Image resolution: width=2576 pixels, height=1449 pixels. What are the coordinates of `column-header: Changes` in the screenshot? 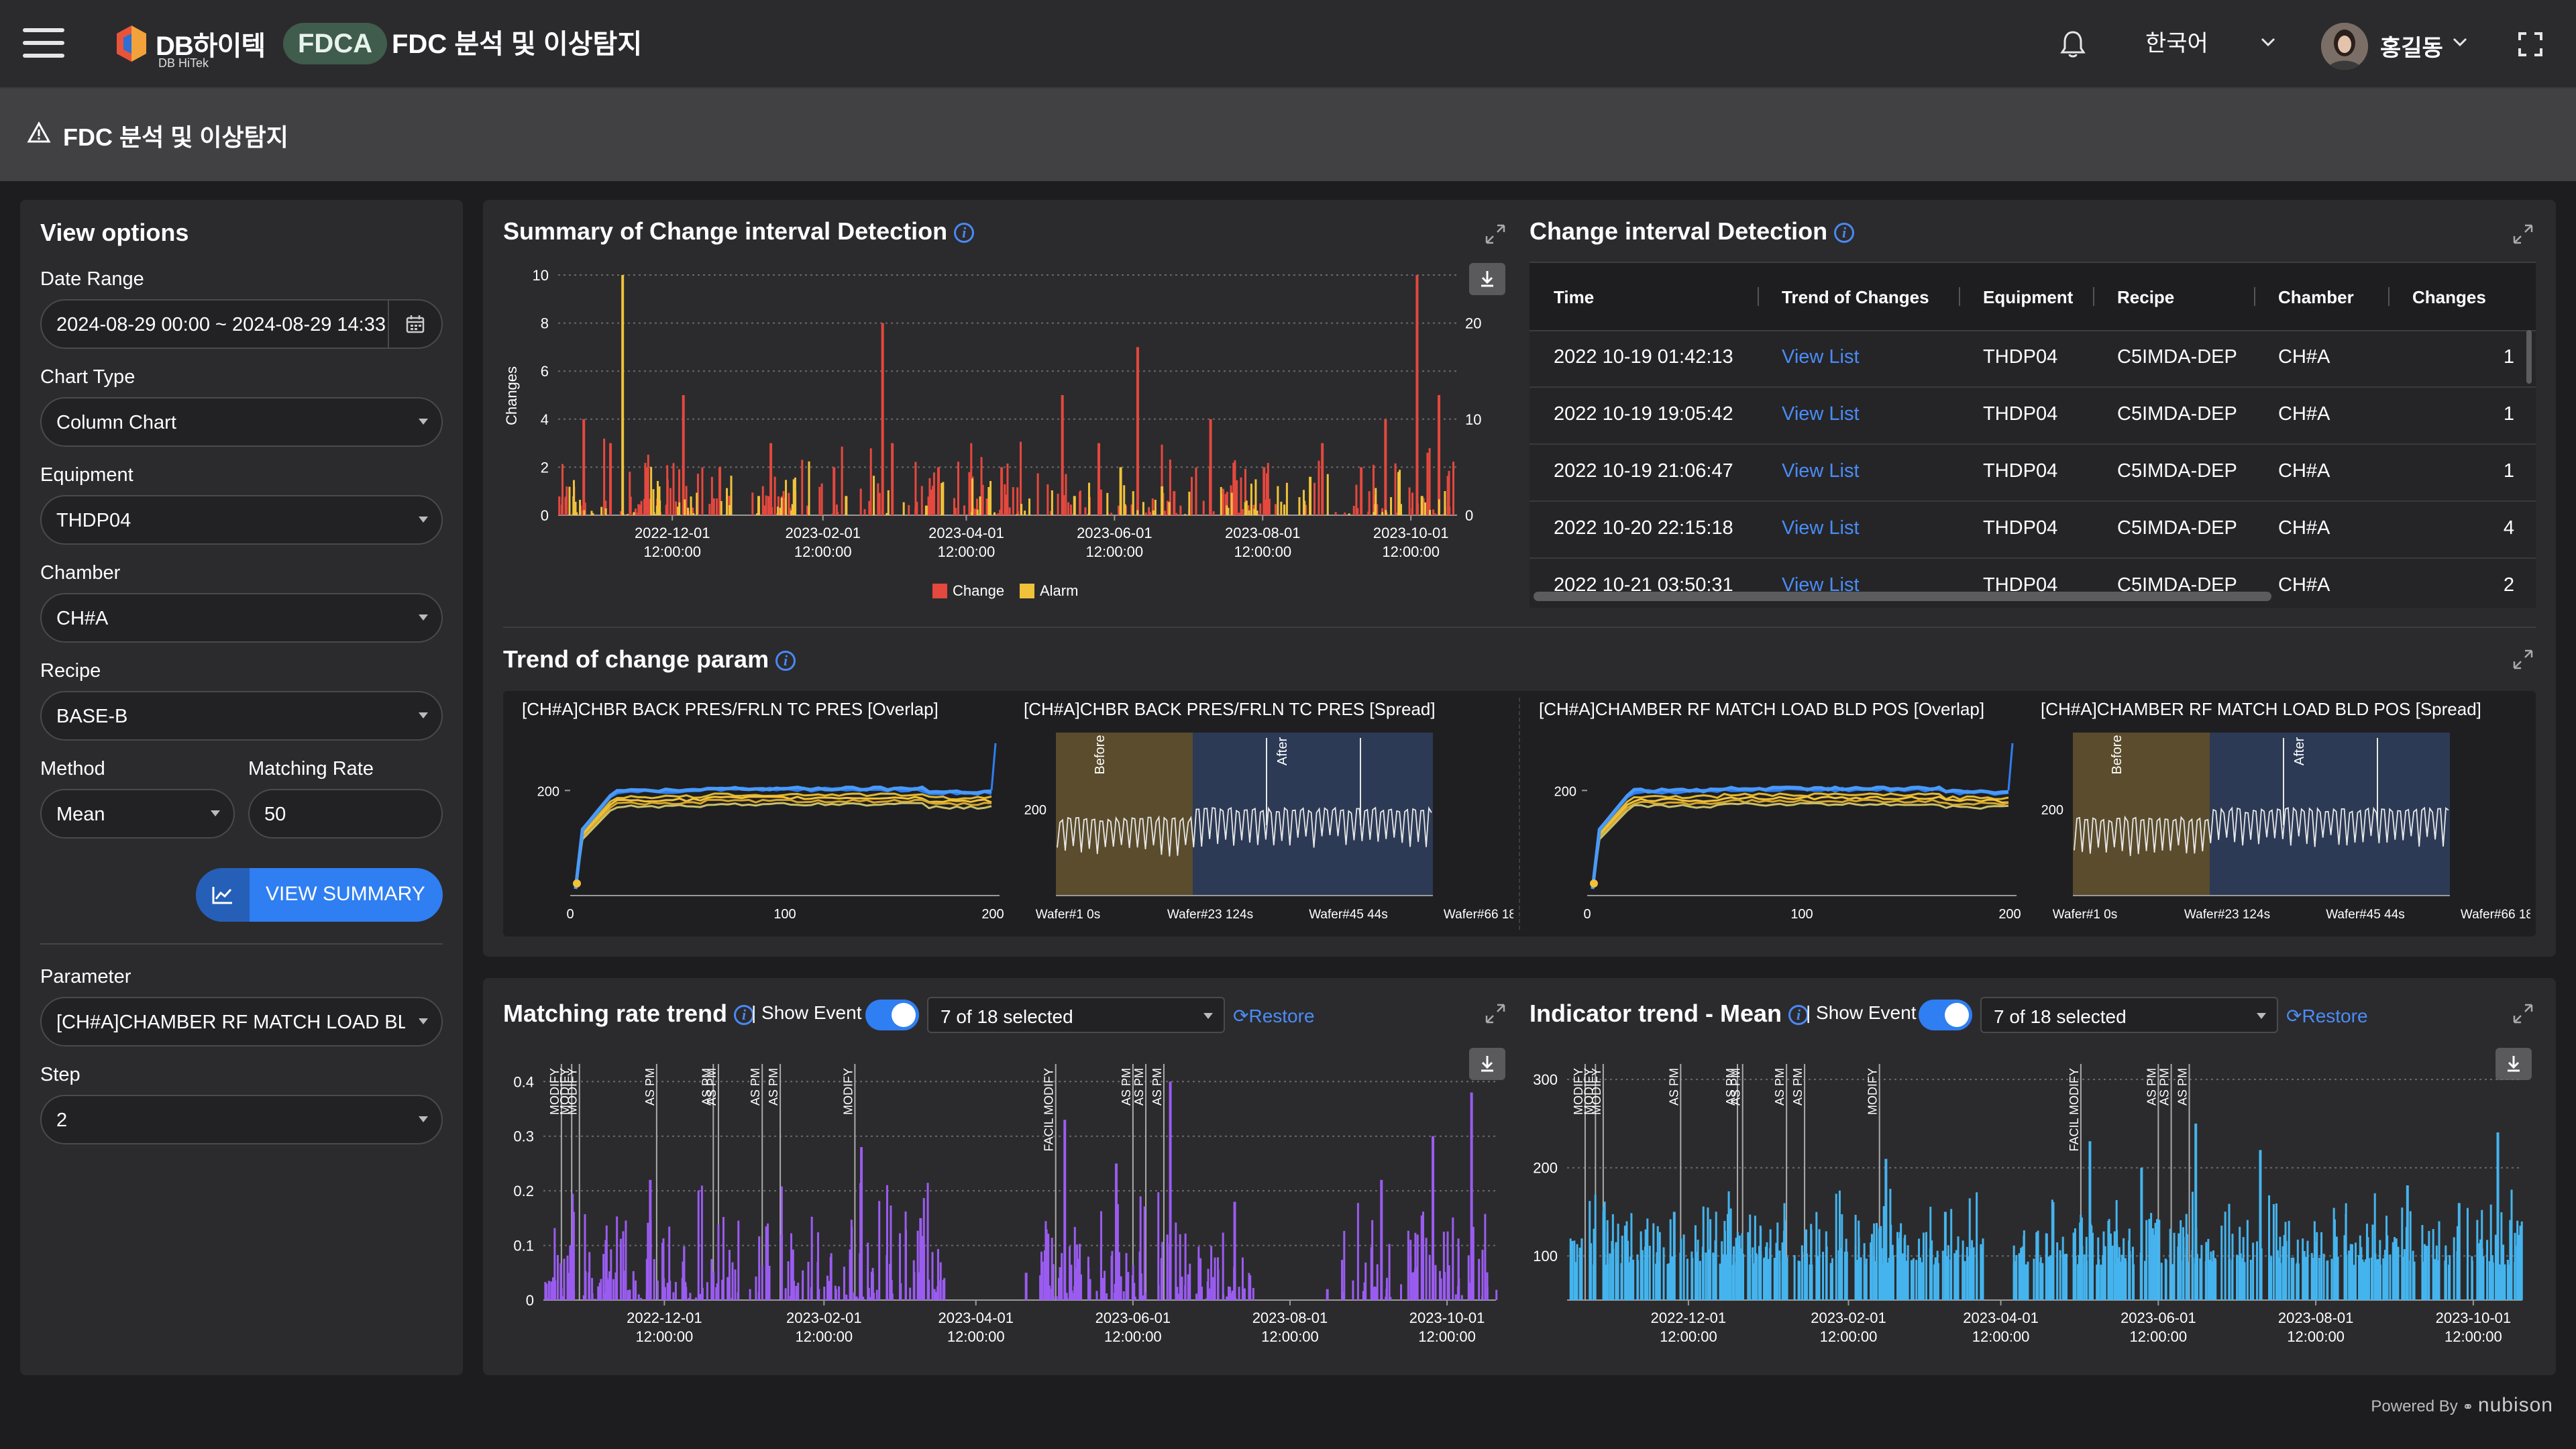 It's located at (2449, 297).